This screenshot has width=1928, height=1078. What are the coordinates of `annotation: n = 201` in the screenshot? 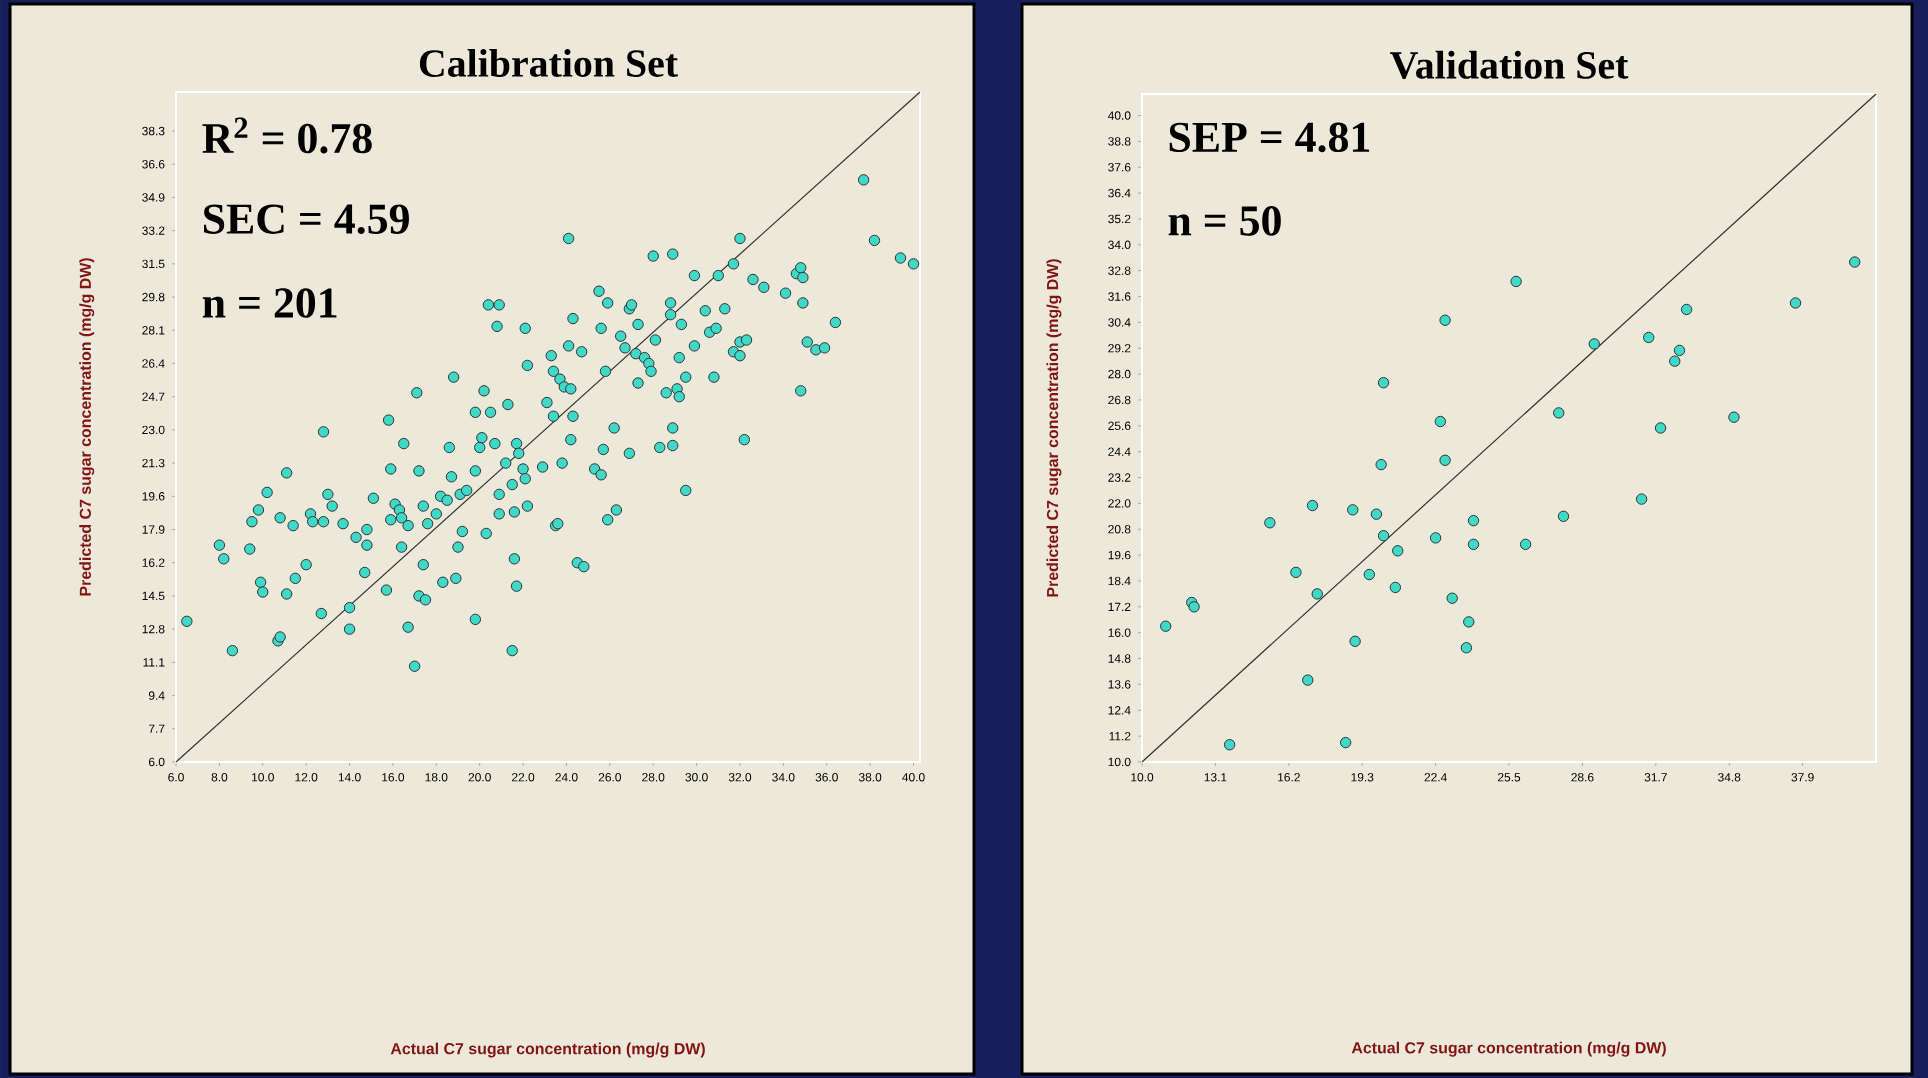 It's located at (269, 303).